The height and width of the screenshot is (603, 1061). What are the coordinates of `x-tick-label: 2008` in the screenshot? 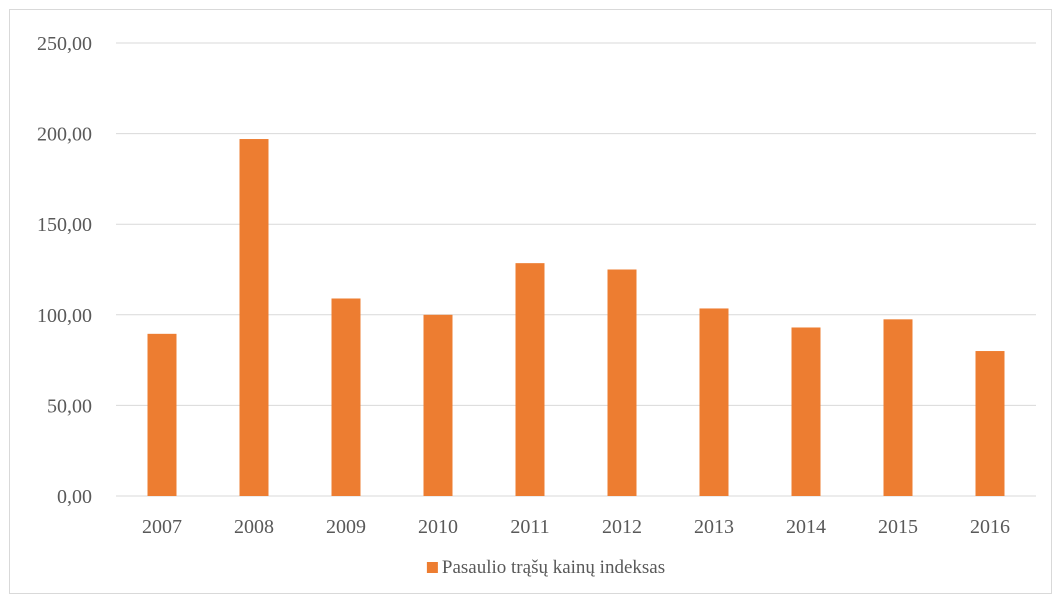 It's located at (254, 527).